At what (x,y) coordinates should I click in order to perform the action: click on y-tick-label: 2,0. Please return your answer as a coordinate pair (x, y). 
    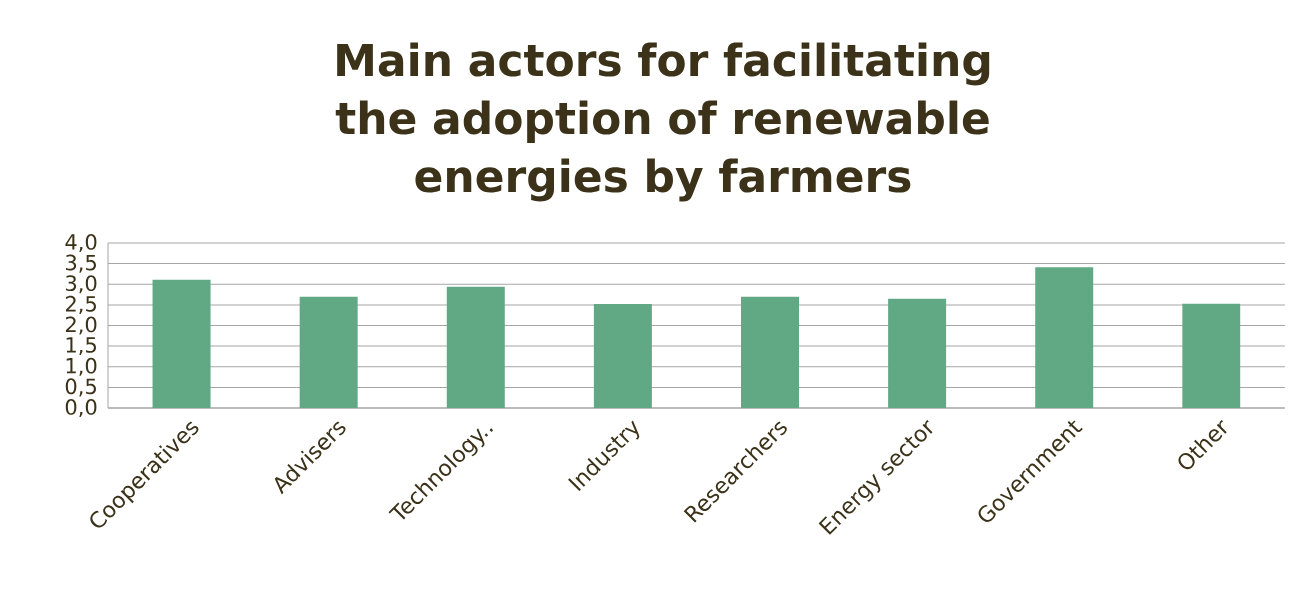
    Looking at the image, I should click on (81, 325).